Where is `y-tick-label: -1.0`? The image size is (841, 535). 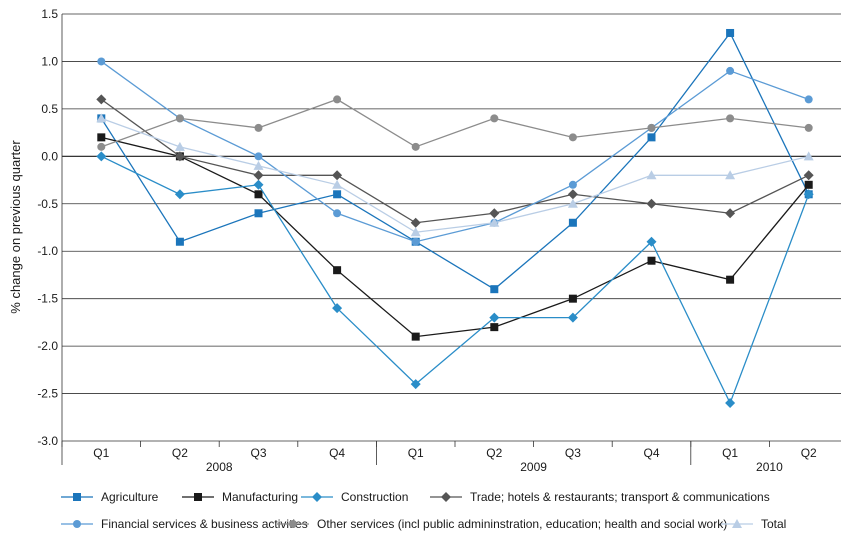
y-tick-label: -1.0 is located at coordinates (47, 251).